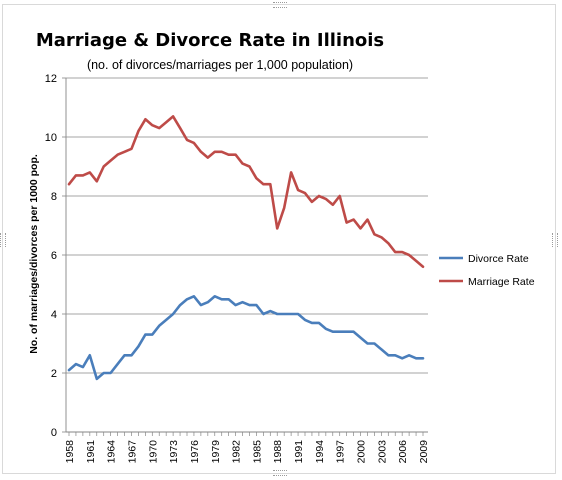 This screenshot has height=480, width=562. Describe the element at coordinates (54, 256) in the screenshot. I see `y-tick-label: 6` at that location.